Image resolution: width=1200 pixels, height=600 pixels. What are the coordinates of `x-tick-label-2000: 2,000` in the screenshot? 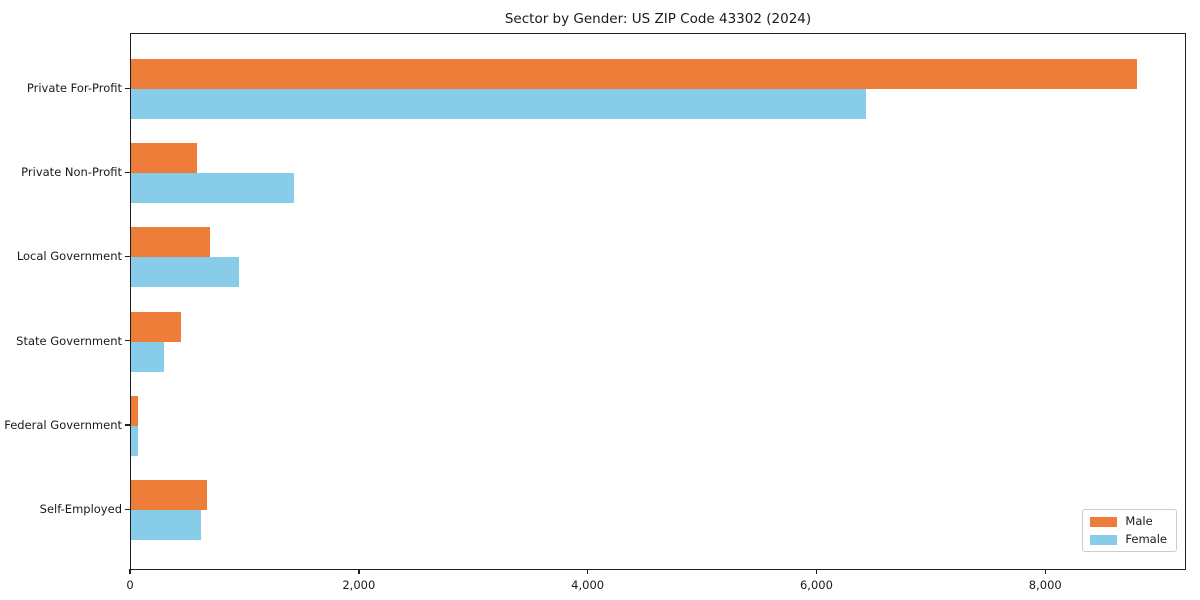 It's located at (359, 585).